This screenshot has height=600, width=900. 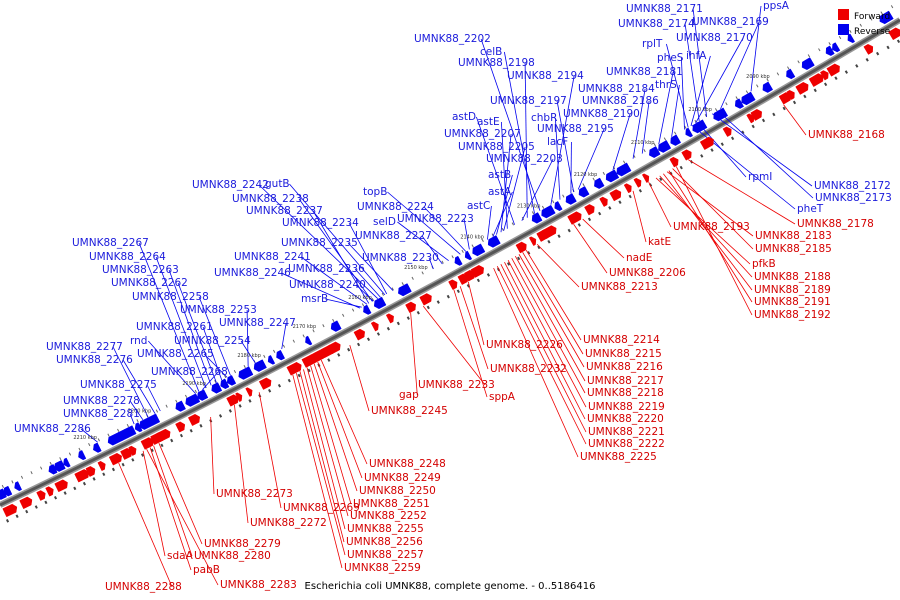 What do you see at coordinates (320, 223) in the screenshot?
I see `reverse-gene-label: UMNK88_2234` at bounding box center [320, 223].